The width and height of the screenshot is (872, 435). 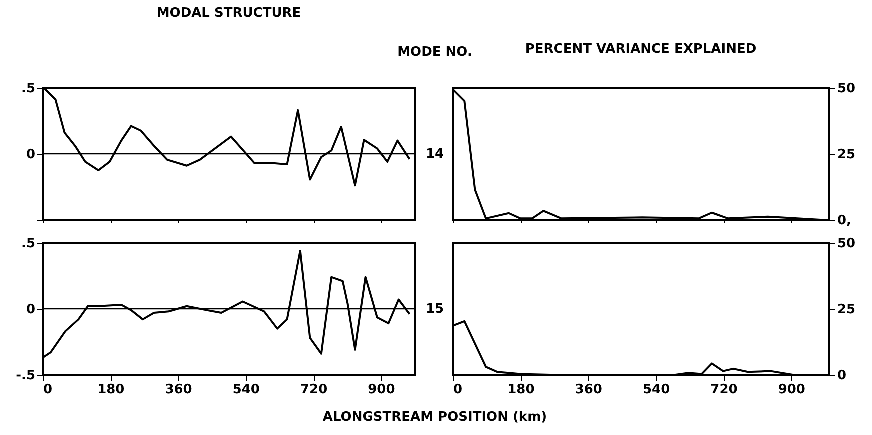 What do you see at coordinates (435, 417) in the screenshot?
I see `x-axis-title: ALONGSTREAM POSITION (km)` at bounding box center [435, 417].